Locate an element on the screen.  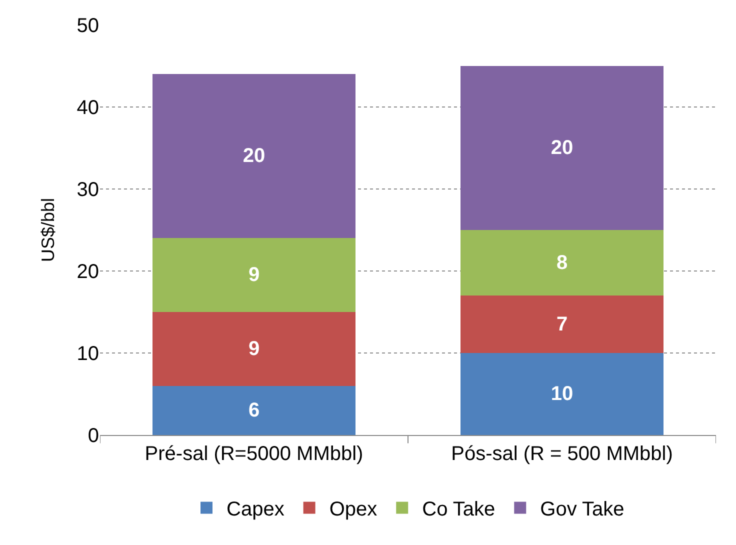
data-label: 7 is located at coordinates (562, 324).